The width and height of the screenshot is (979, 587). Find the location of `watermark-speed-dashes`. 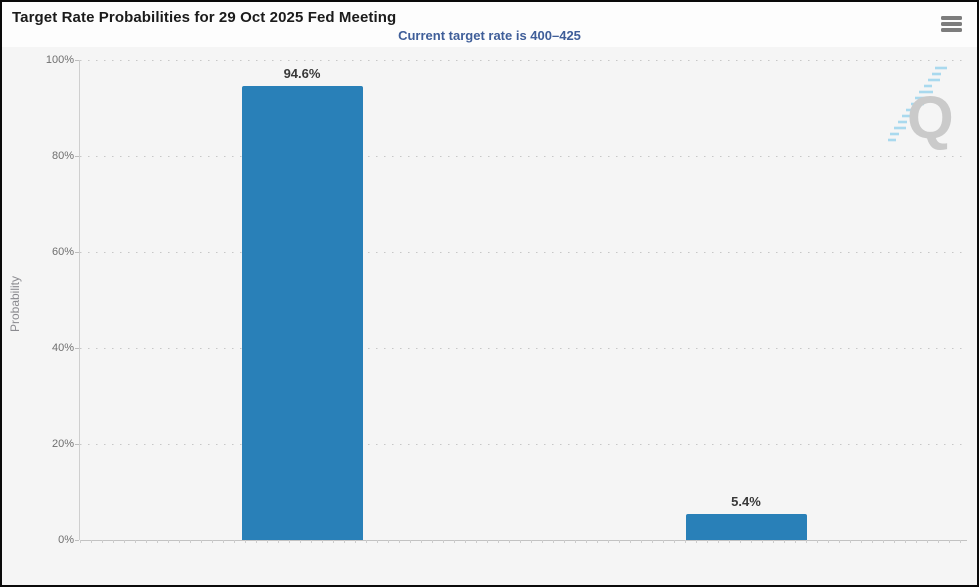

watermark-speed-dashes is located at coordinates (917, 104).